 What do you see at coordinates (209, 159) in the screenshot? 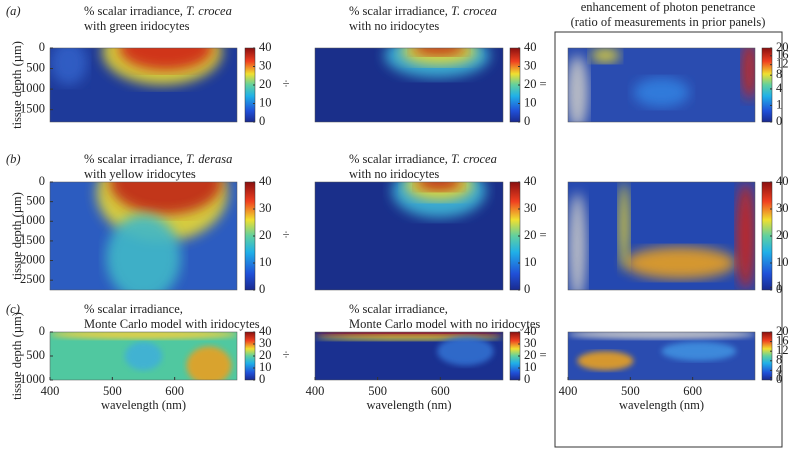
I see `title-species: T. derasa` at bounding box center [209, 159].